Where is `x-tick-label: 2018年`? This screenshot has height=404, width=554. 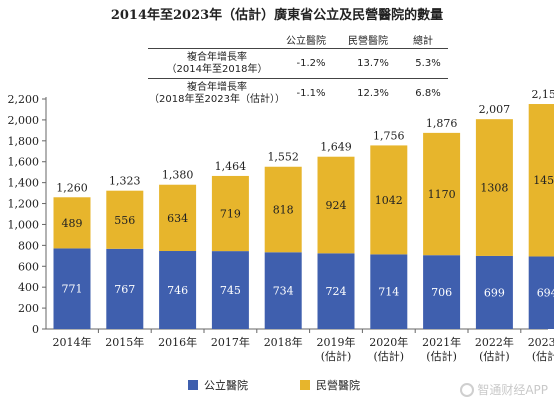 x-tick-label: 2018年 is located at coordinates (283, 342).